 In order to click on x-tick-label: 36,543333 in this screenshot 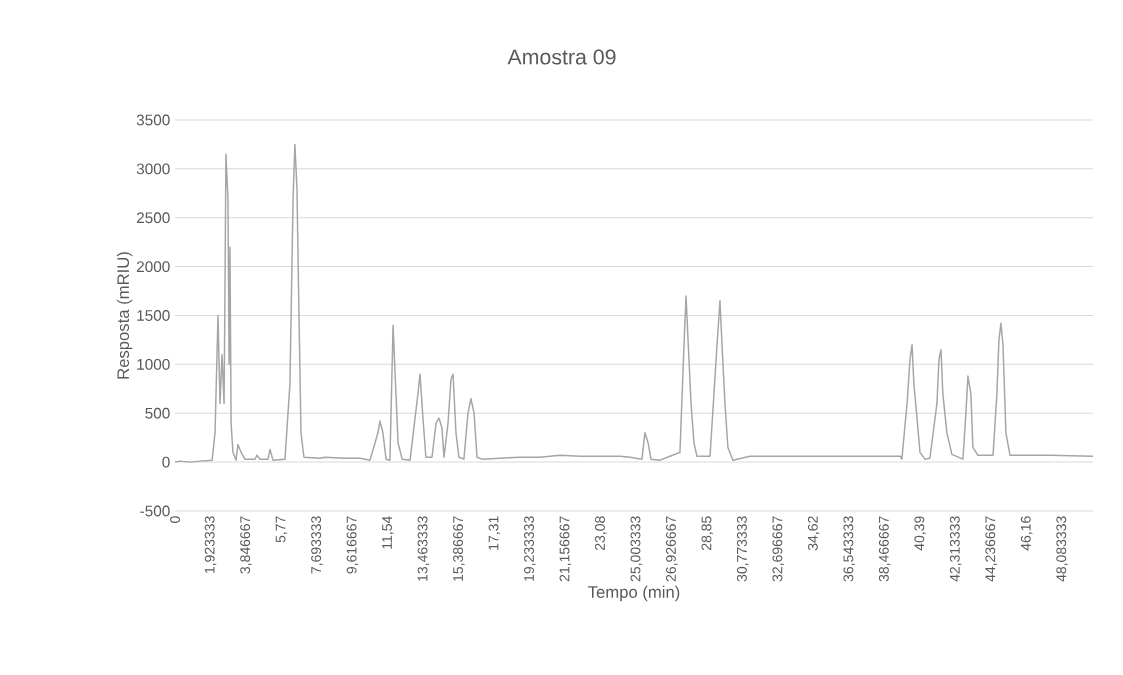, I will do `click(849, 549)`.